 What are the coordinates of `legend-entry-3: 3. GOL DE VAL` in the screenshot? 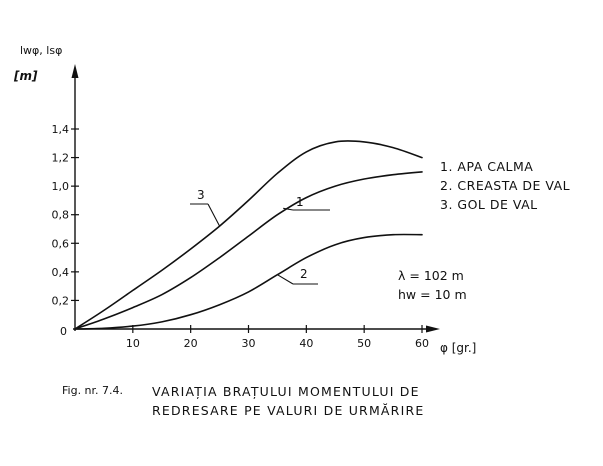 It's located at (489, 204).